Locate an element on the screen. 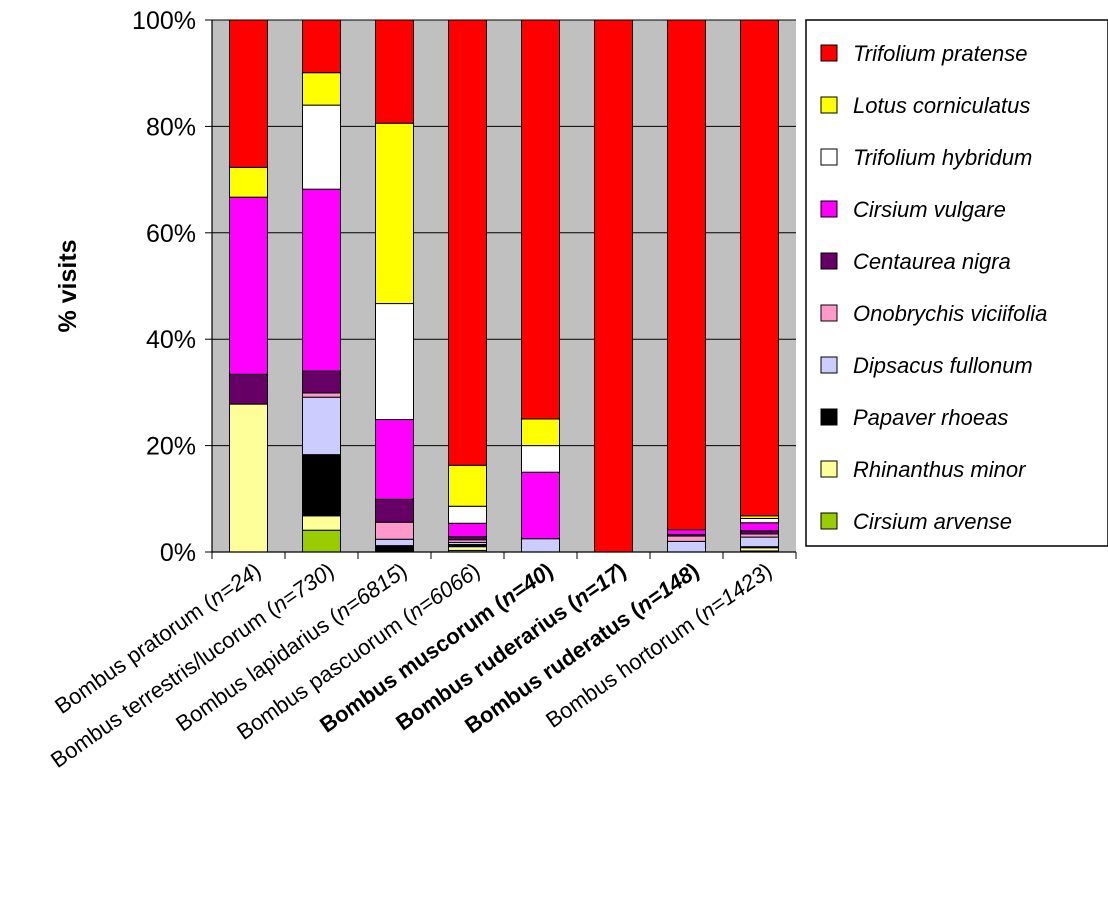 The height and width of the screenshot is (904, 1108). y-tick-label: 100% is located at coordinates (164, 21).